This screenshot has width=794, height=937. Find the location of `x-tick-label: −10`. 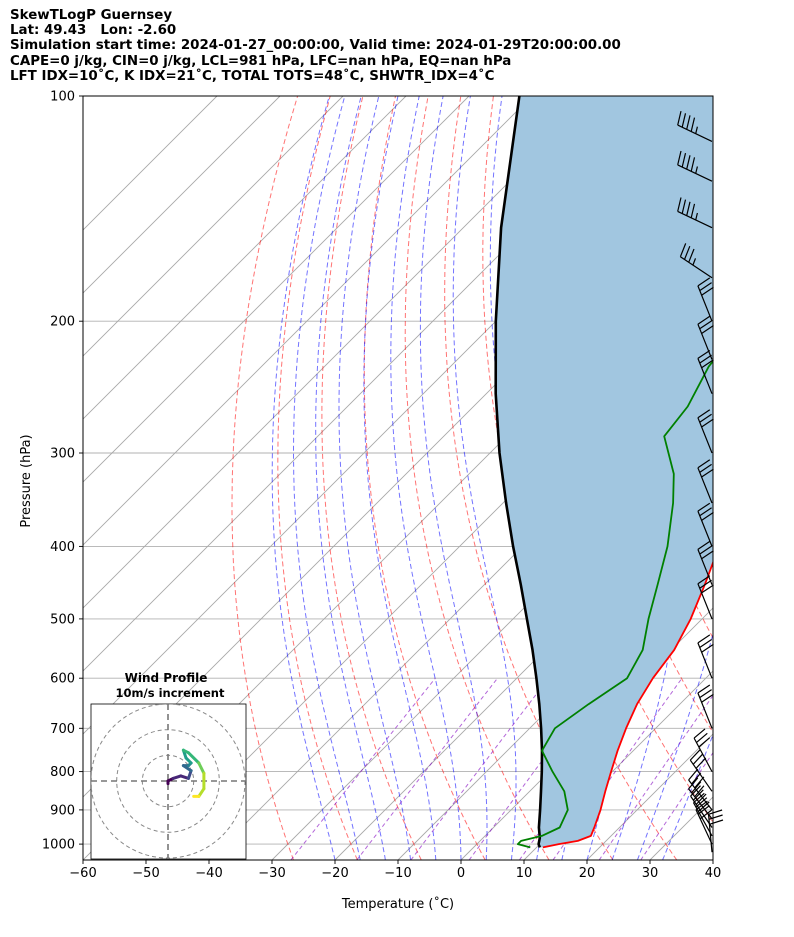

x-tick-label: −10 is located at coordinates (397, 873).